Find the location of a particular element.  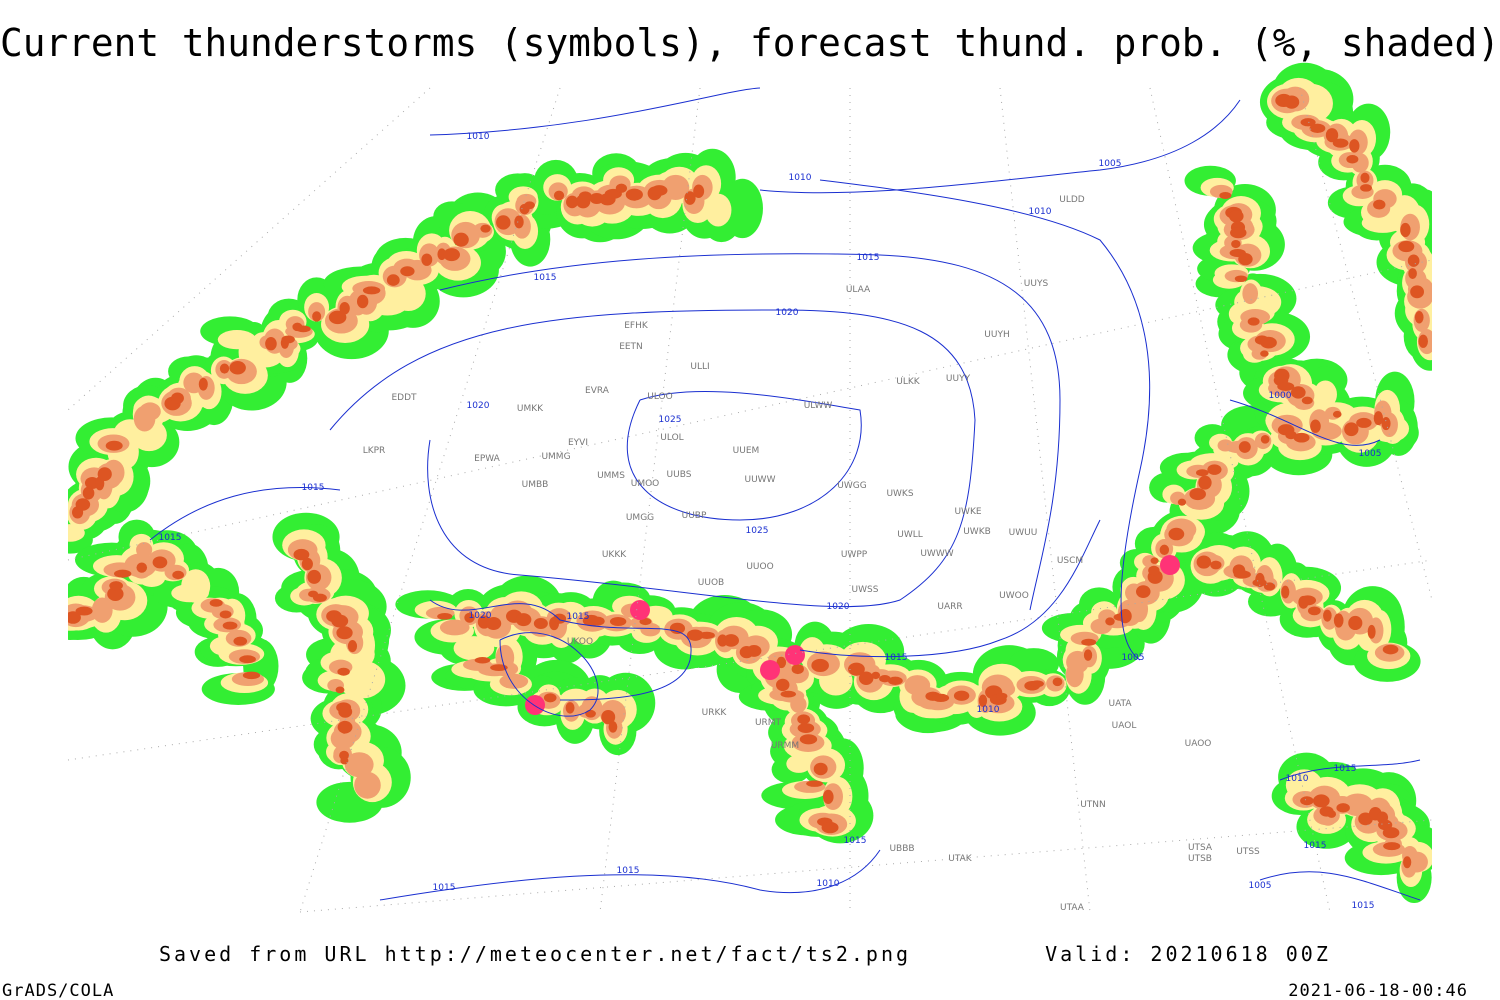

station-label: ULWW is located at coordinates (818, 406).